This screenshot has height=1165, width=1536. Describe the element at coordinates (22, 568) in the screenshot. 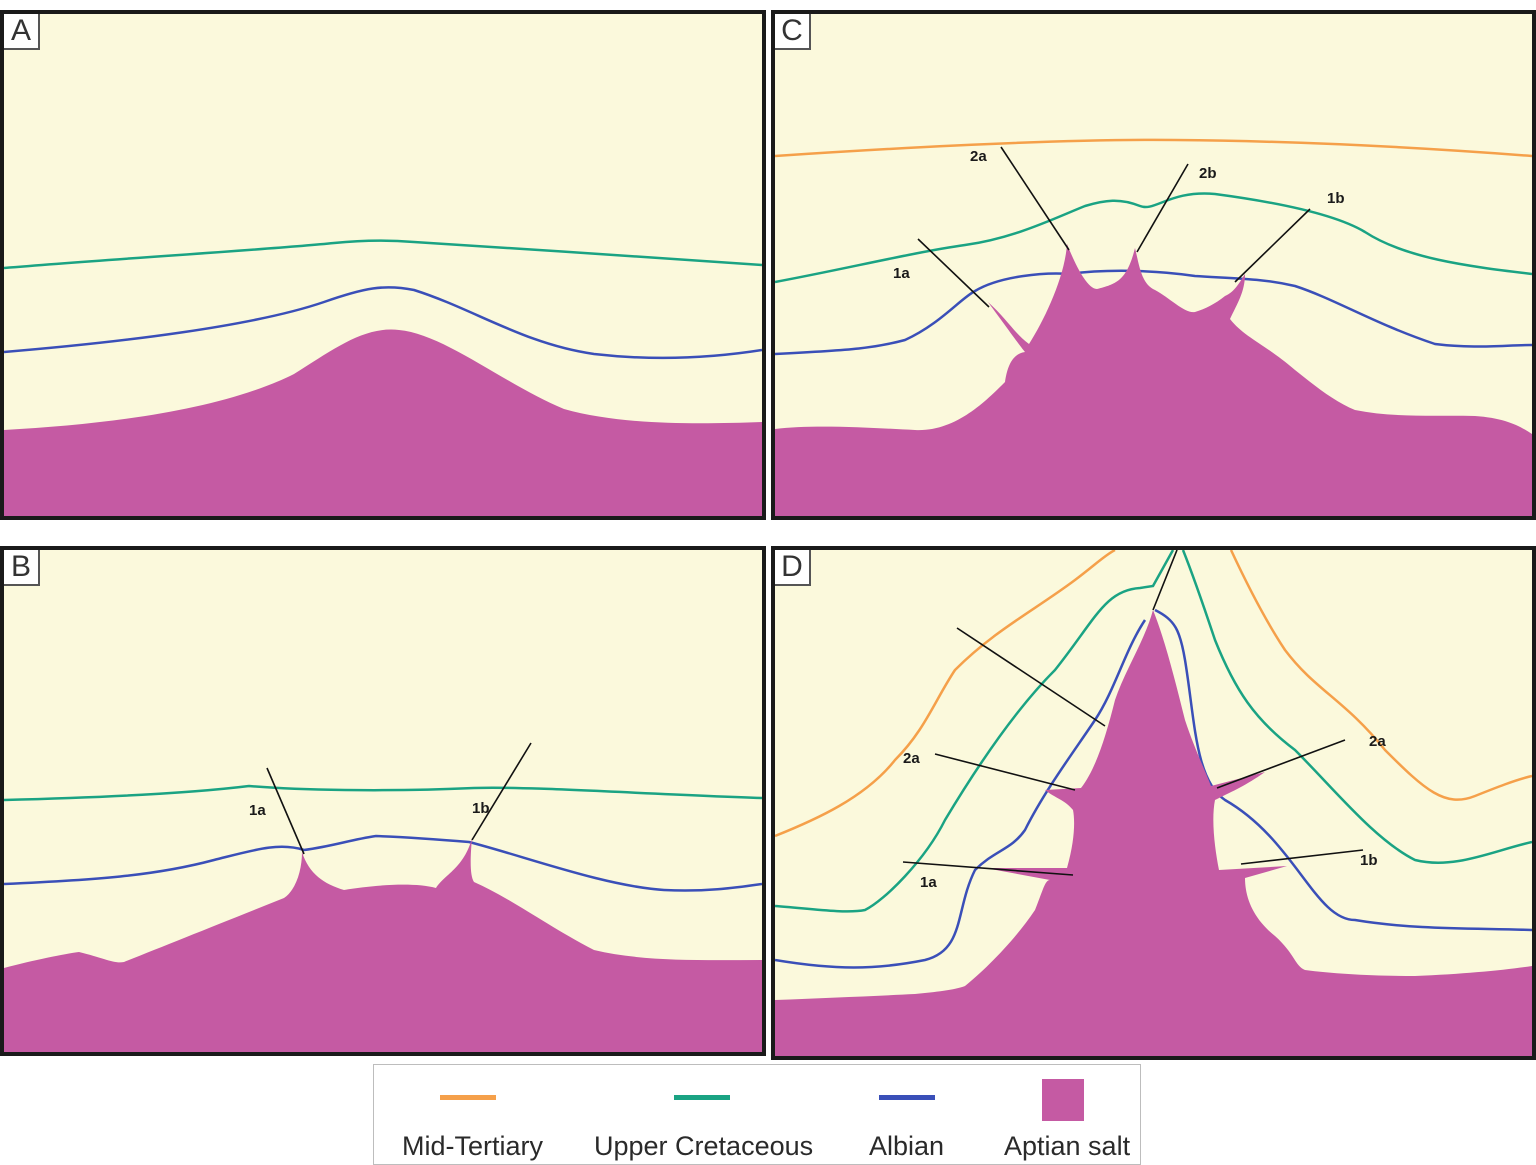

I see `panel-label-b: B` at that location.